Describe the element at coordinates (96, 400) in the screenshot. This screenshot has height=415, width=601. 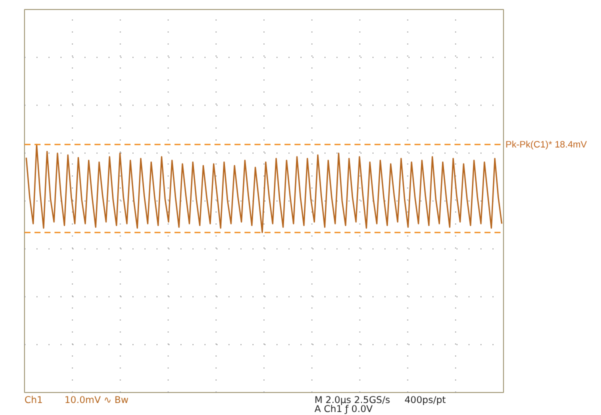
I see `text: 10.0mV ∿ Bw` at that location.